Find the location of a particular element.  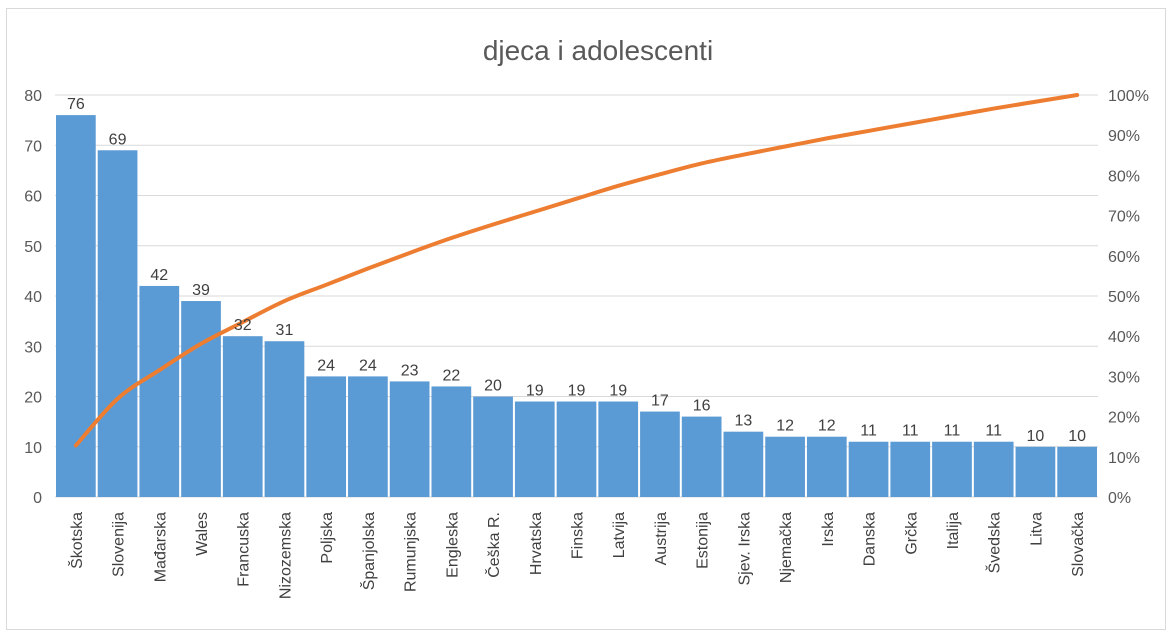

bar-value-label: 42 is located at coordinates (159, 275).